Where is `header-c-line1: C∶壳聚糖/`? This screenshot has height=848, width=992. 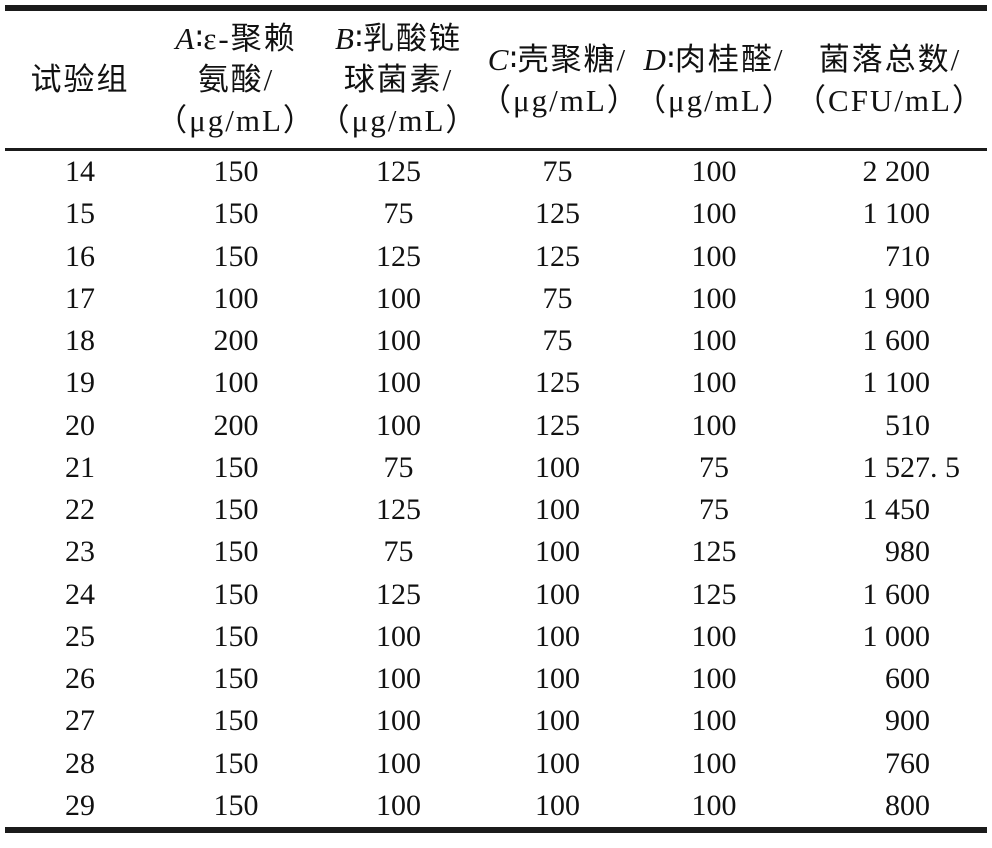
header-c-line1: C∶壳聚糖/ is located at coordinates (557, 59).